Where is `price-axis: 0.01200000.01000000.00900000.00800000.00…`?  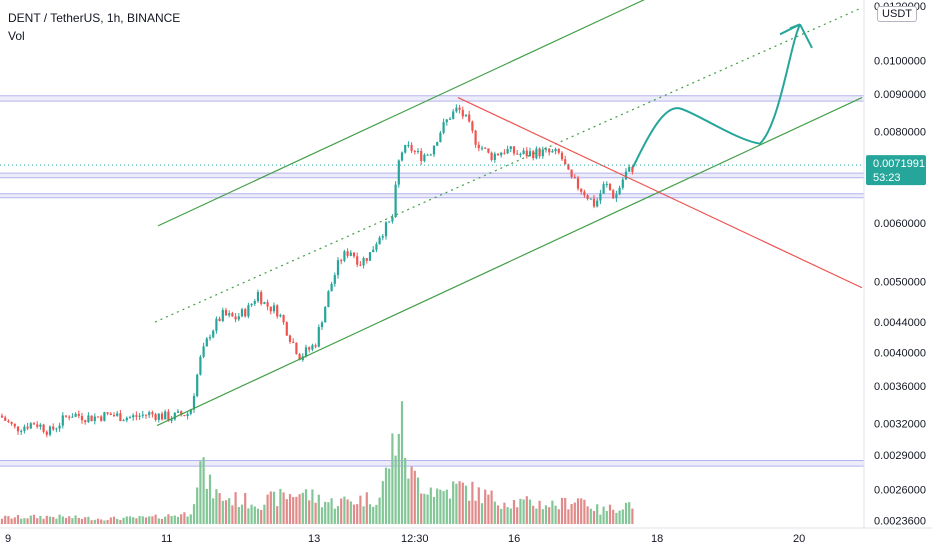 price-axis: 0.01200000.01000000.00900000.00800000.00… is located at coordinates (900, 264).